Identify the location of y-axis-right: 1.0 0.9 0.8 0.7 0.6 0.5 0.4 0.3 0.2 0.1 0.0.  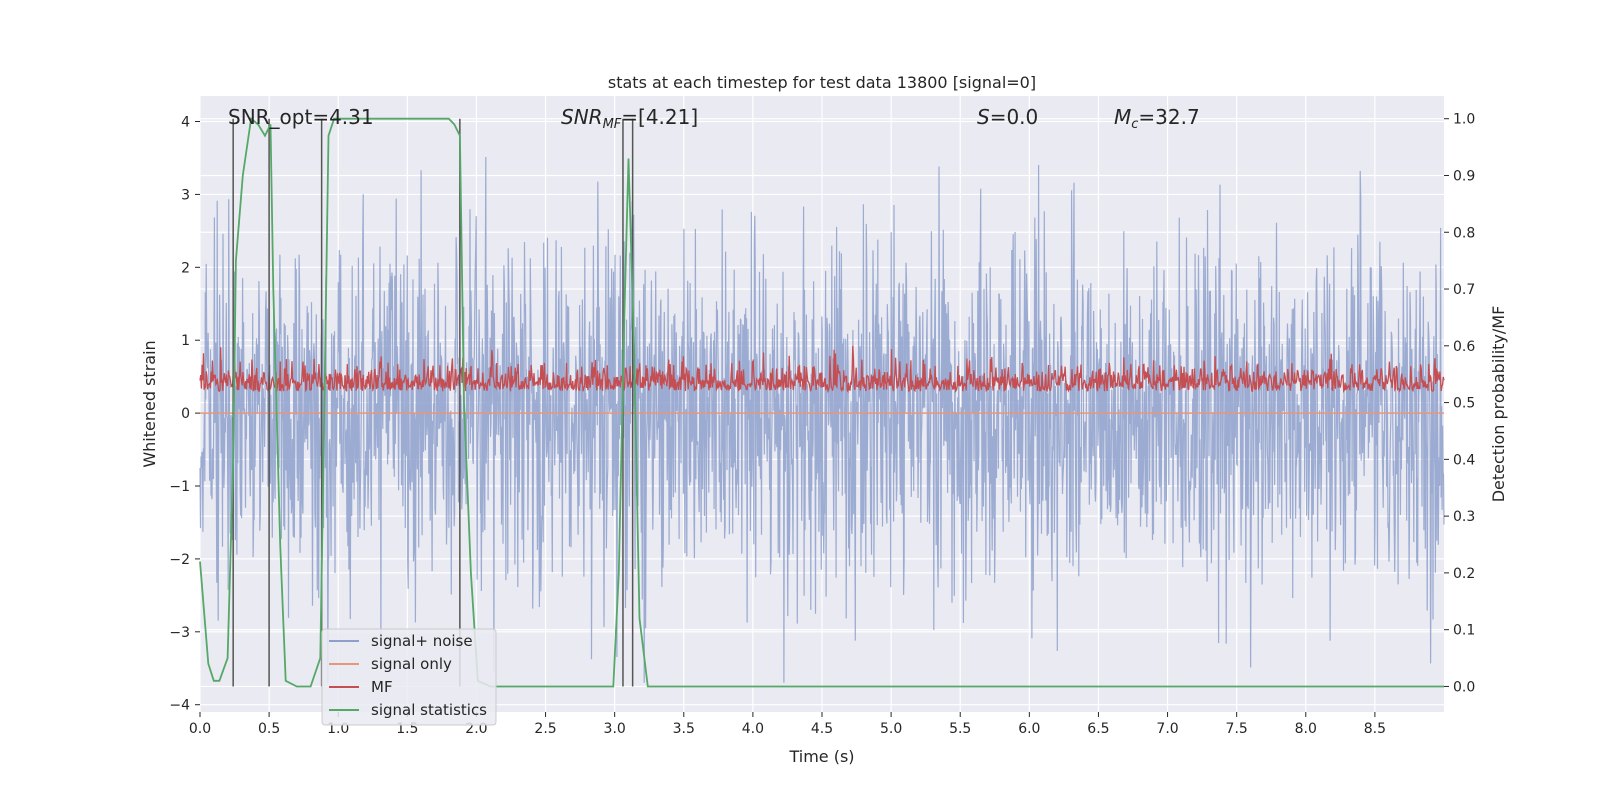
(1459, 403).